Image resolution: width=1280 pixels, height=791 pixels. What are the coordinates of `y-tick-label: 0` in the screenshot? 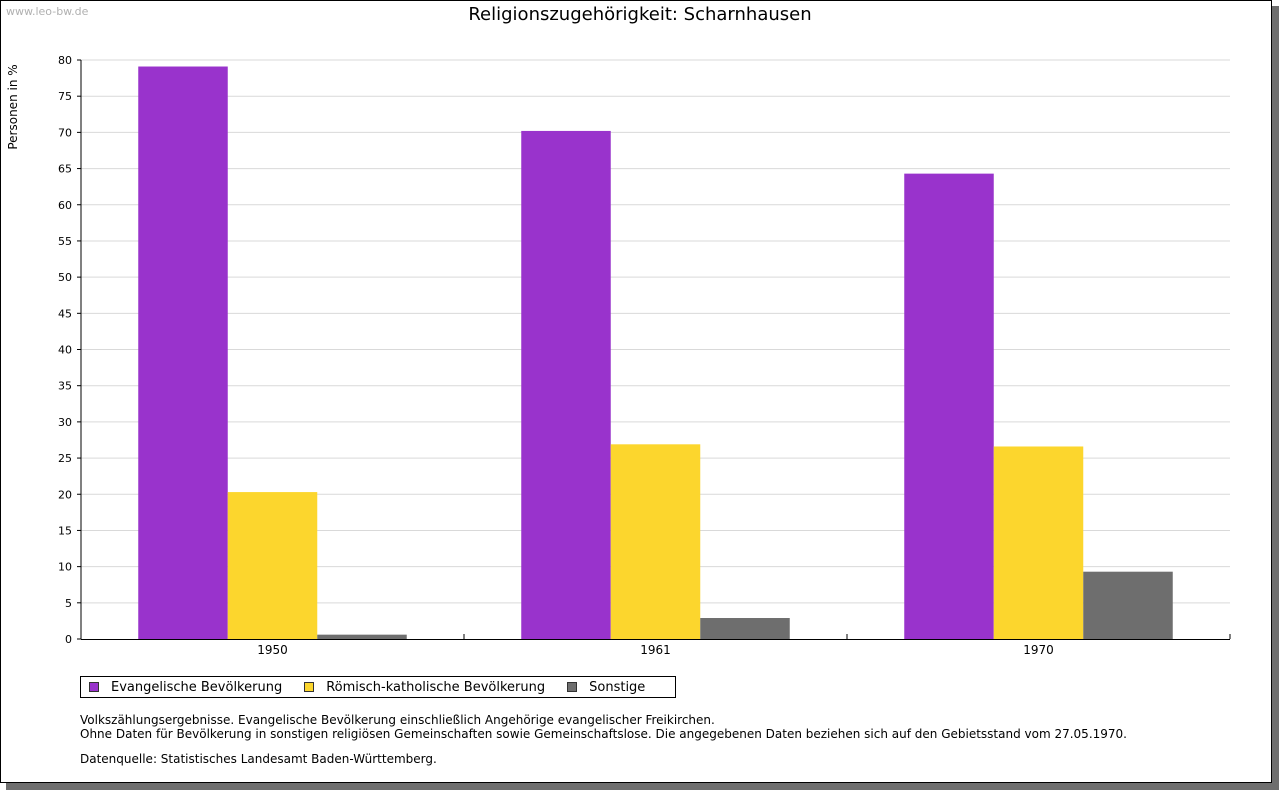 It's located at (68, 639).